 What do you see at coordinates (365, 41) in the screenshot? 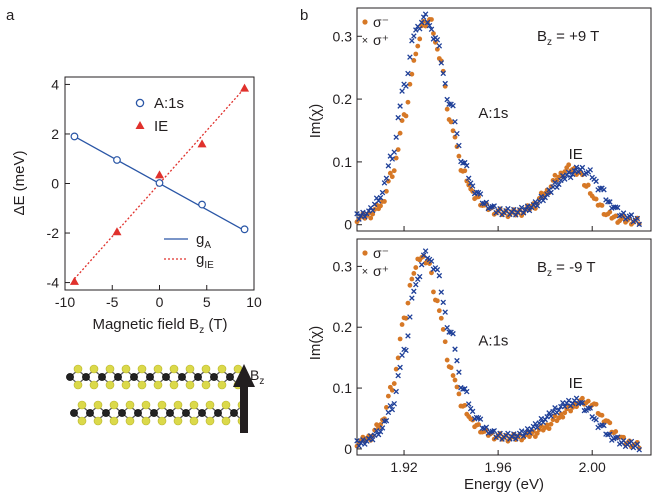
I see `legend-marker-sigma-plus: ×` at bounding box center [365, 41].